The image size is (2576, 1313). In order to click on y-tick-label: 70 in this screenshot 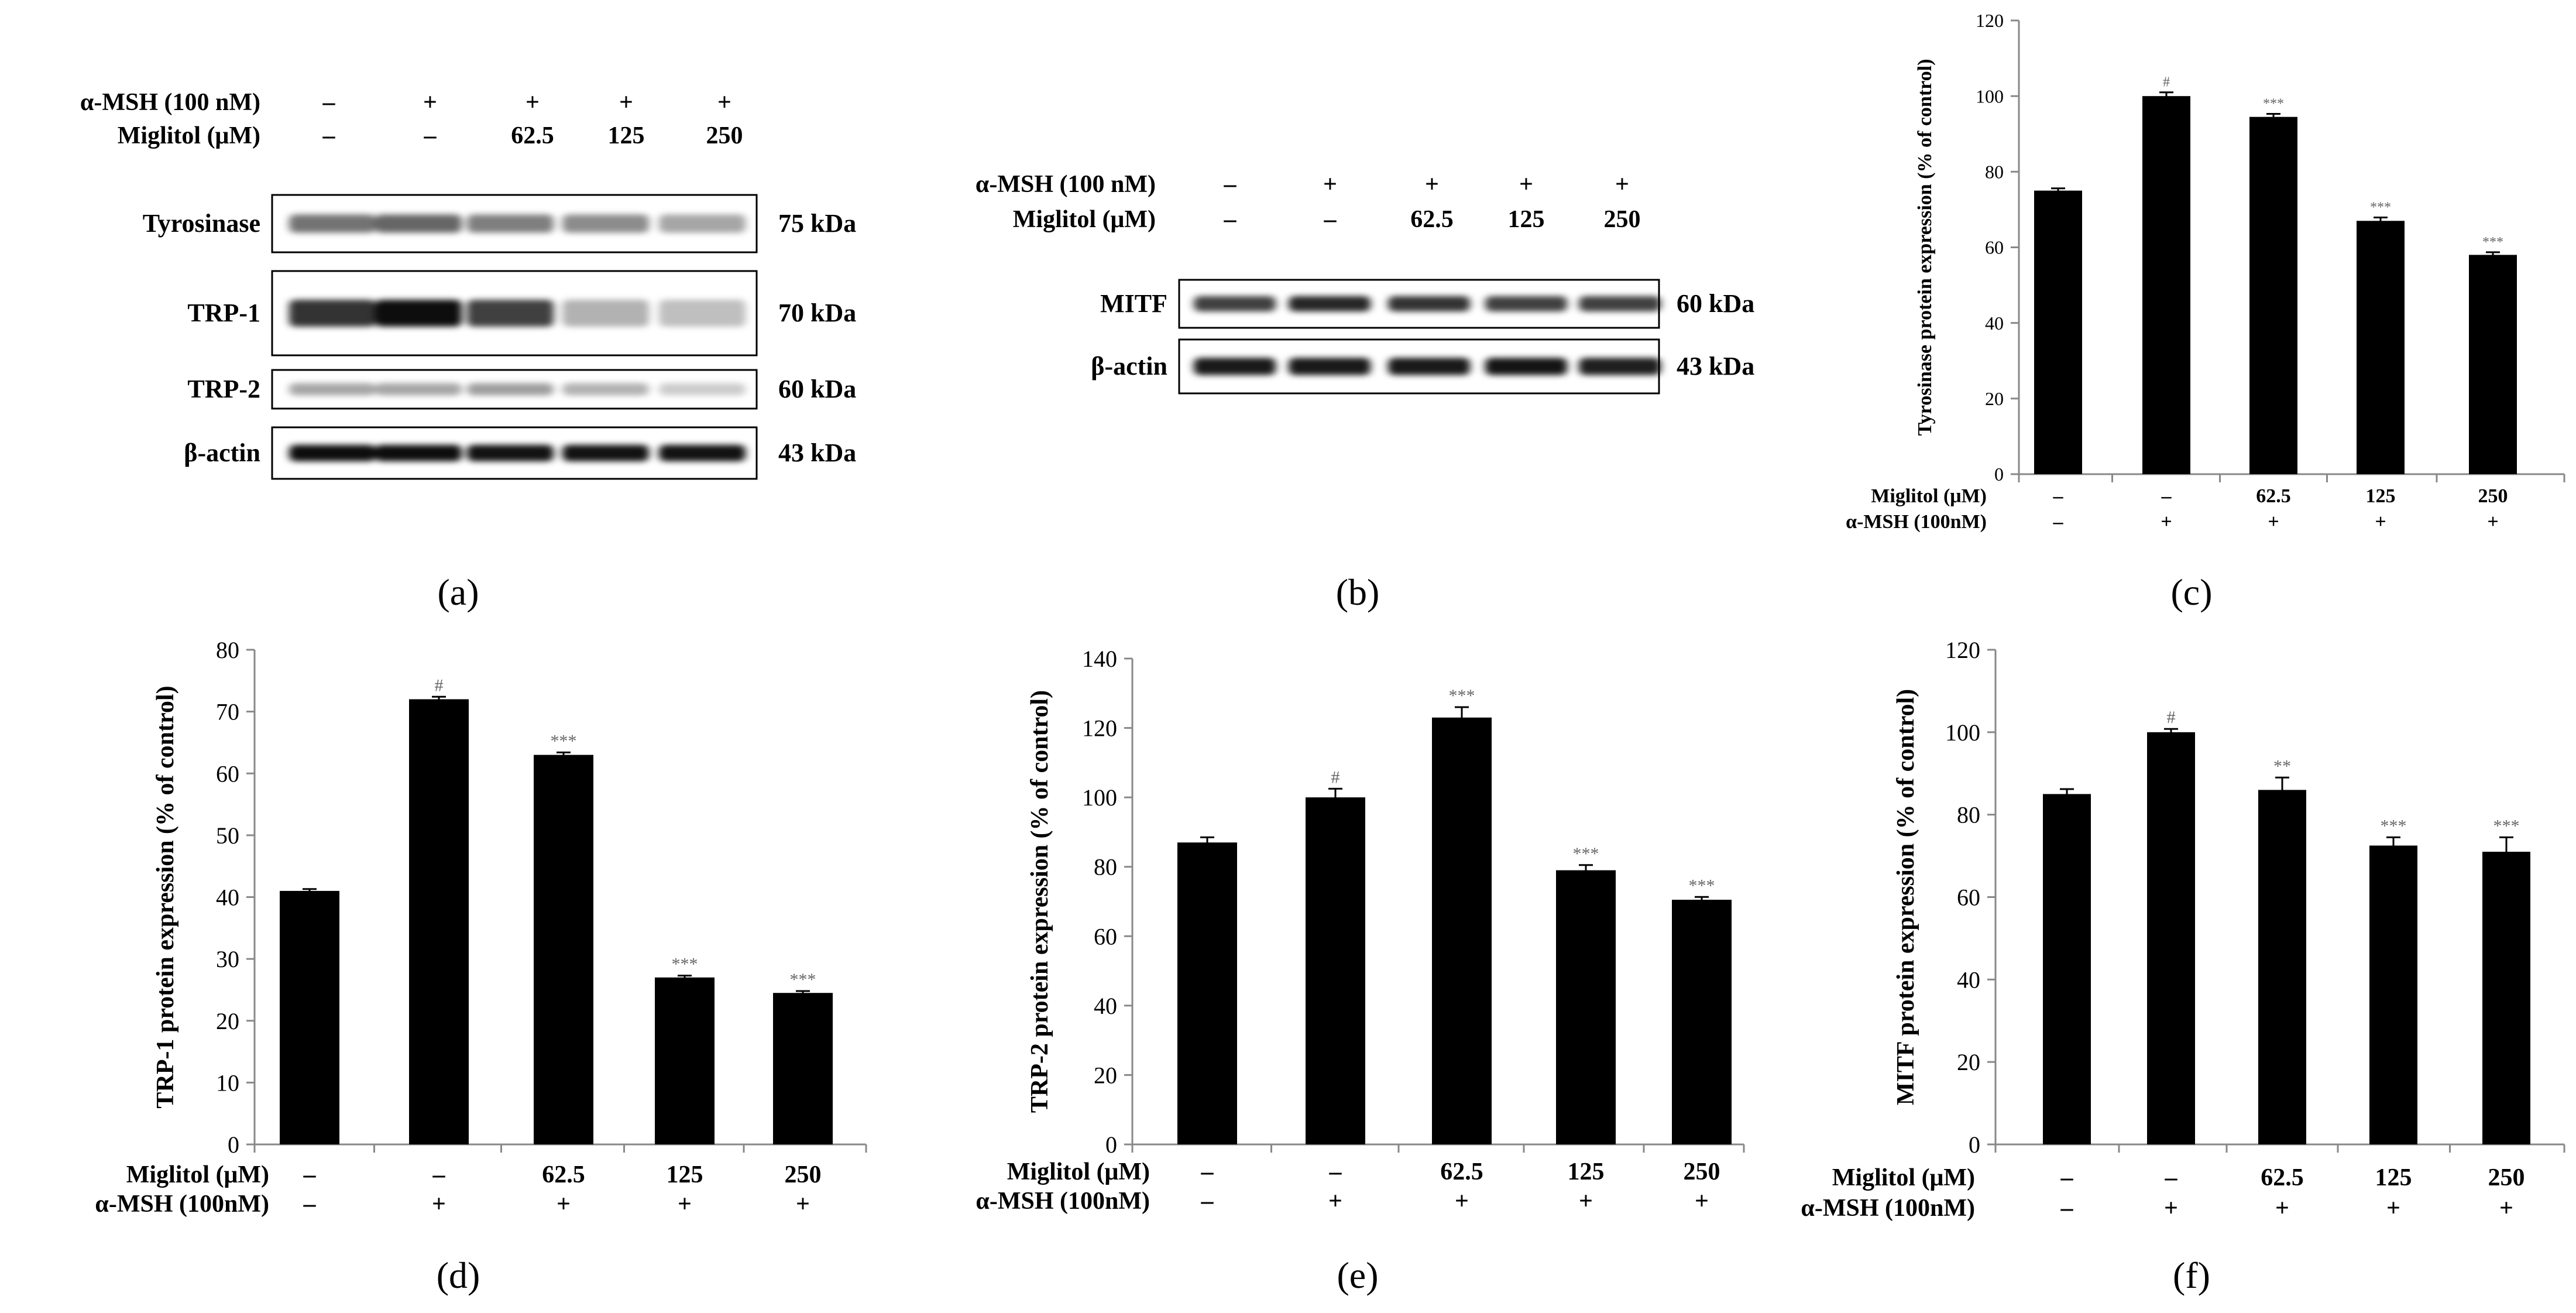, I will do `click(228, 712)`.